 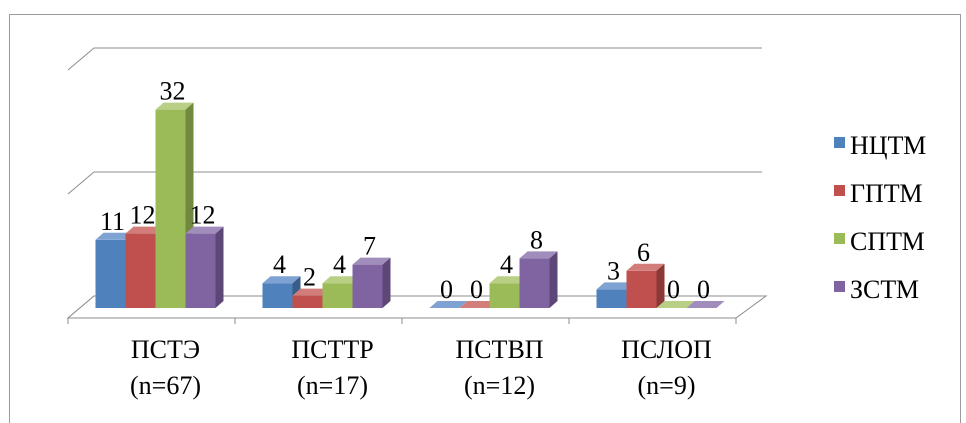 I want to click on category-label-0-0: ПСТЭ, so click(x=165, y=349).